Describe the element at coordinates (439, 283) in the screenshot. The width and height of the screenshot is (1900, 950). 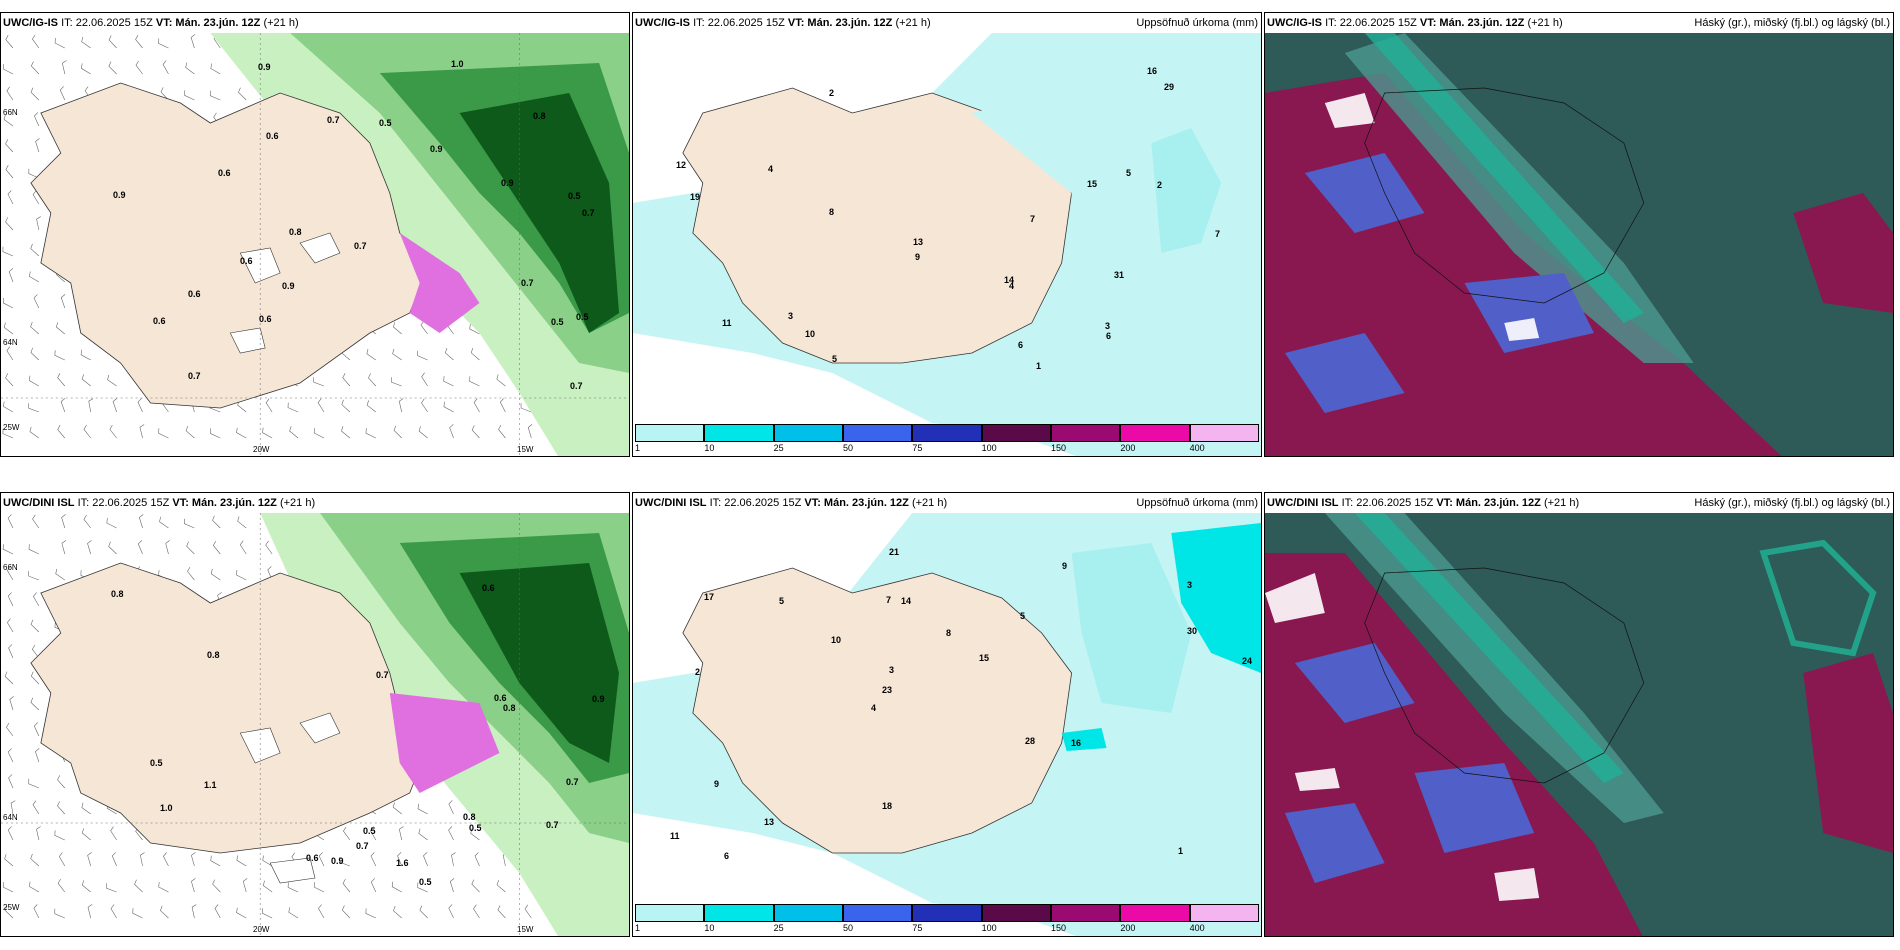
I see `magenta-area` at that location.